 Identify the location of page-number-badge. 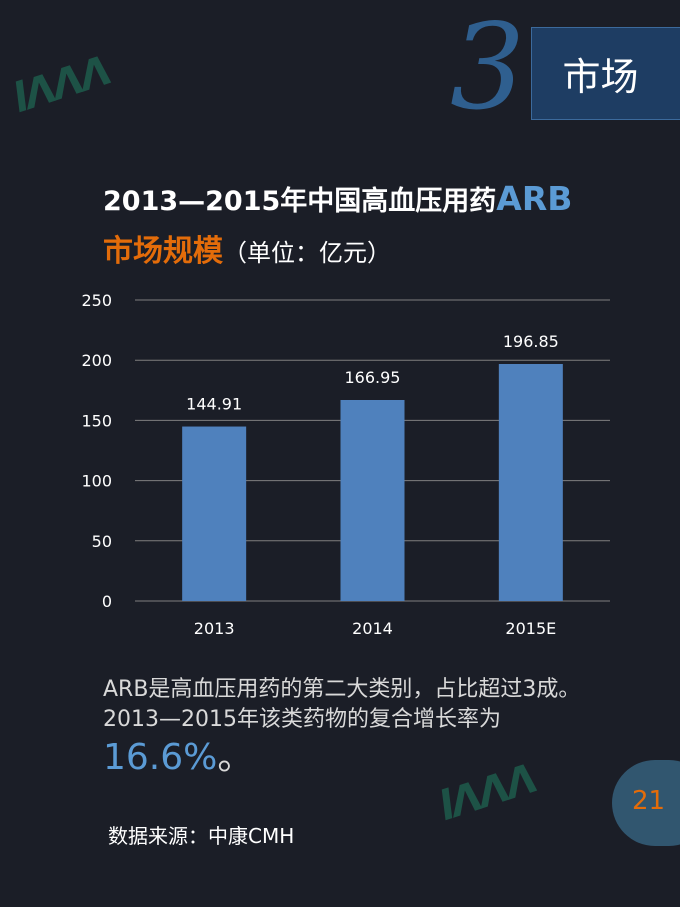
(646, 803).